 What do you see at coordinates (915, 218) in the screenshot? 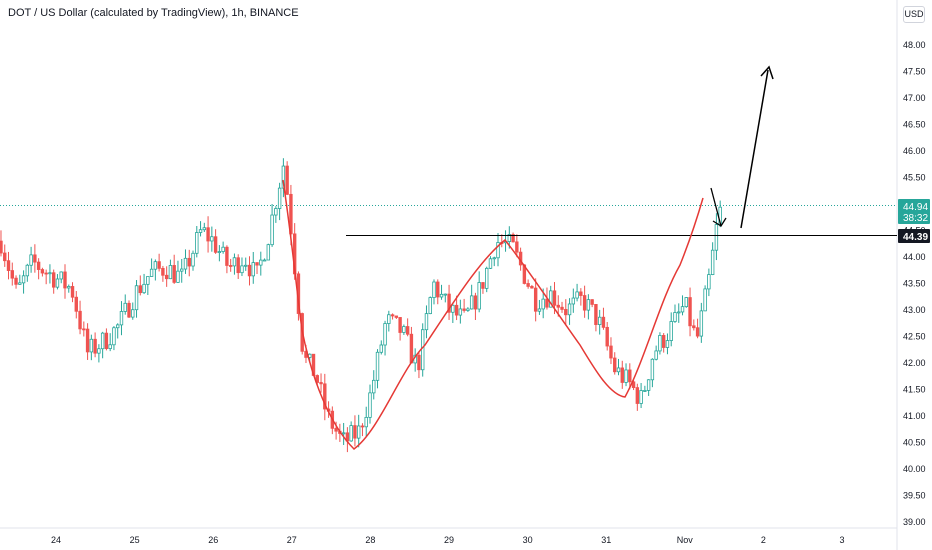
I see `candle-countdown: 38:32` at bounding box center [915, 218].